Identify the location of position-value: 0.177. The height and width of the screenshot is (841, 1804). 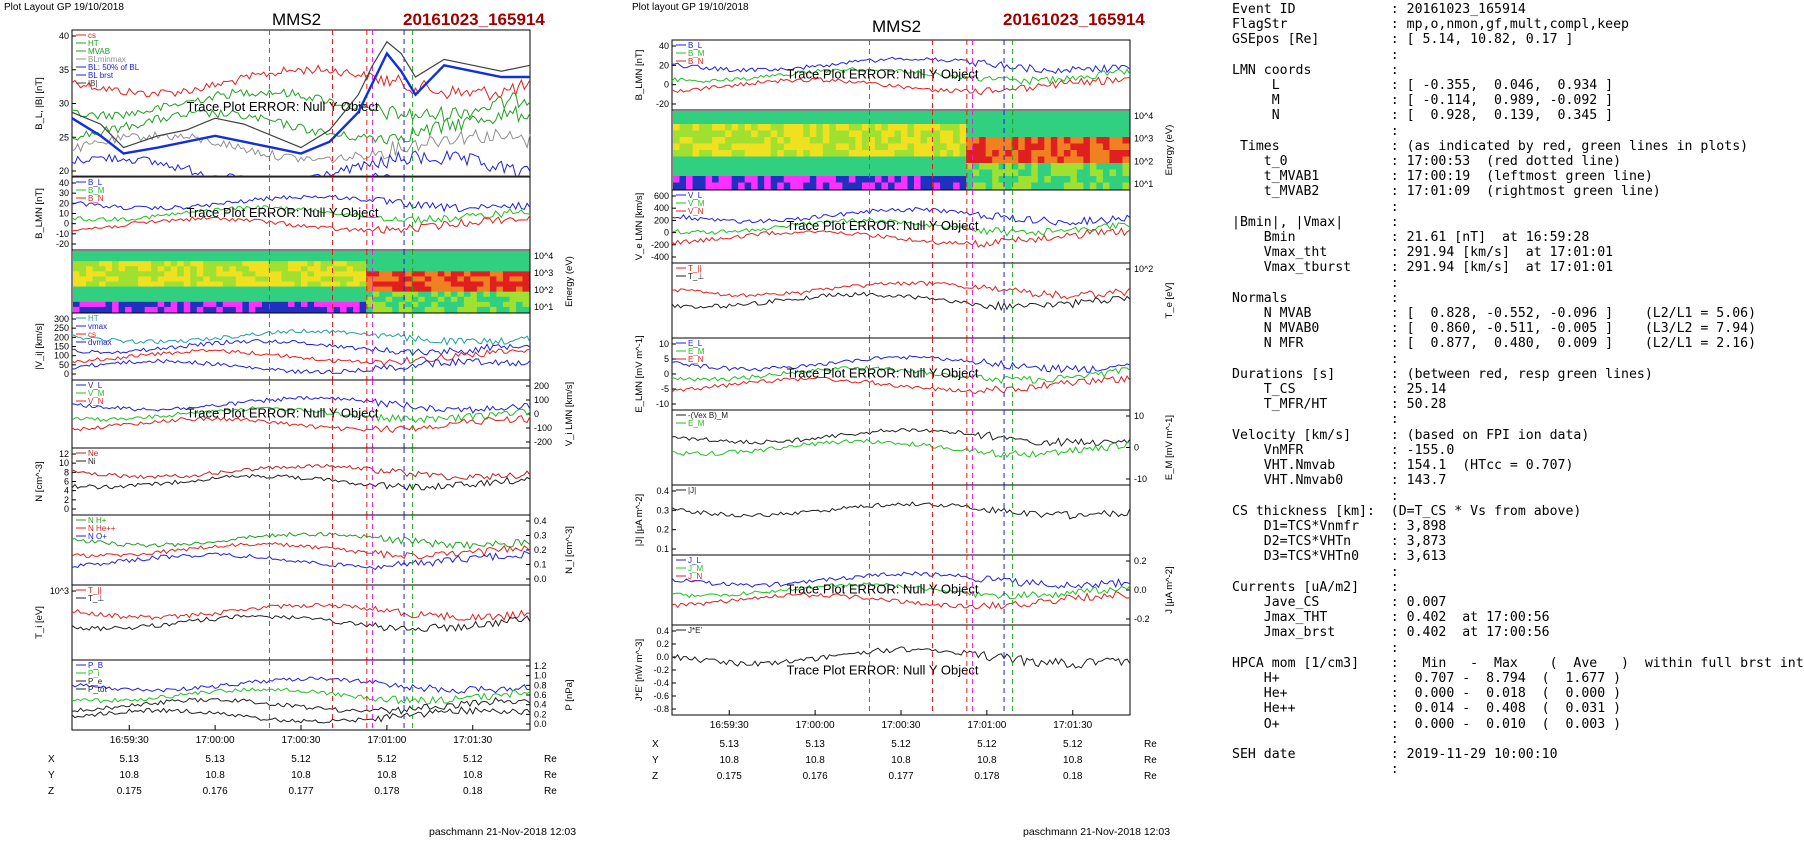
(900, 776).